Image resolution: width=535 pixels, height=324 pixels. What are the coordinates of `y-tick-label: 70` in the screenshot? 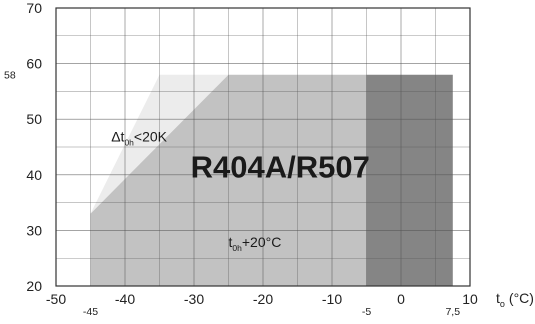 It's located at (34, 8).